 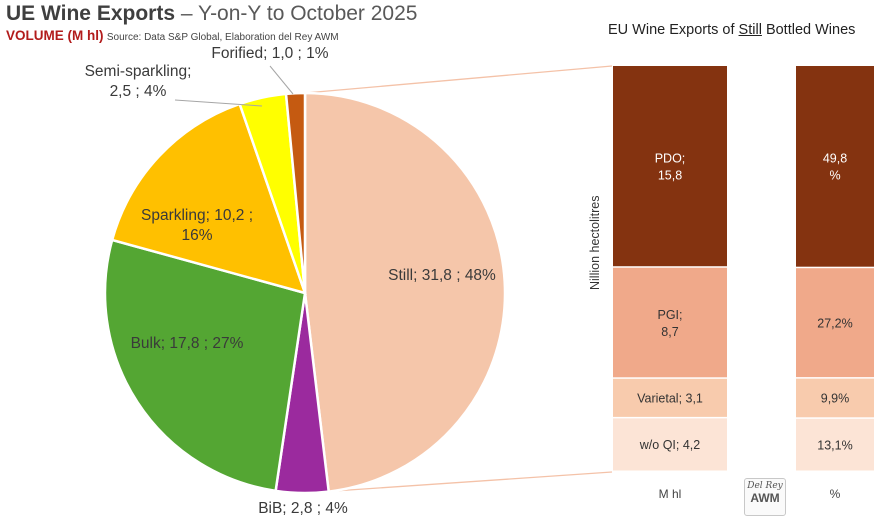 I want to click on leader-line-forified, so click(x=281, y=80).